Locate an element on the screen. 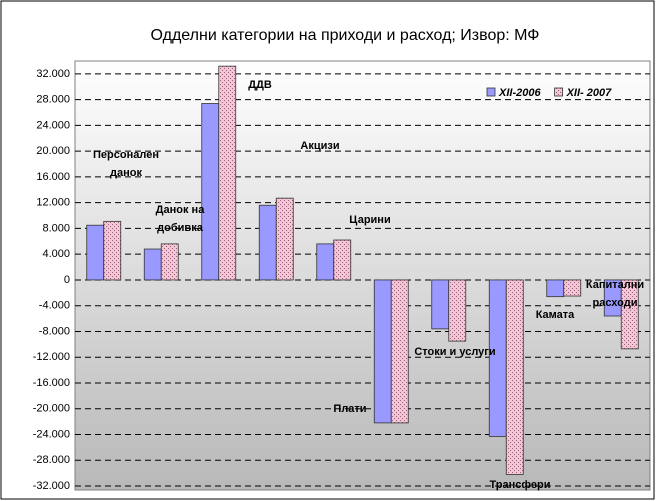 This screenshot has height=501, width=656. y-tick-label: -12.000 is located at coordinates (51, 357).